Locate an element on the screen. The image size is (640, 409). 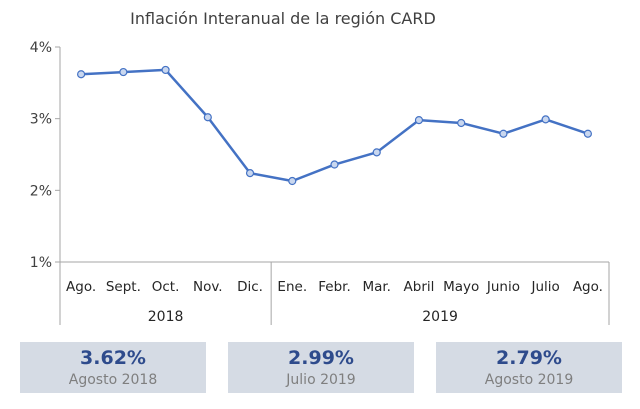
summary-card-july-2019: 2.99% Julio 2019 is located at coordinates (321, 367).